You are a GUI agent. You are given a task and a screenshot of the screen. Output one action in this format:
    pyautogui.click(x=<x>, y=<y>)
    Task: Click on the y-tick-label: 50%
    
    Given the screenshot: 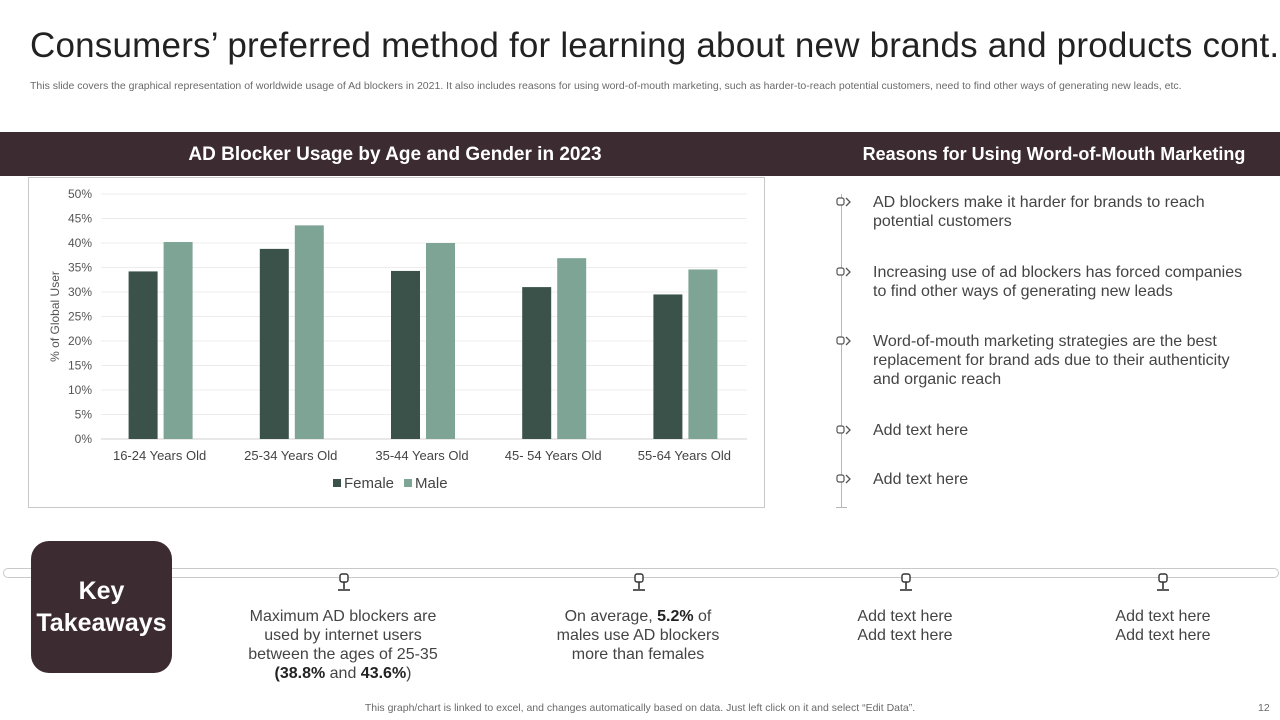 What is the action you would take?
    pyautogui.click(x=80, y=194)
    